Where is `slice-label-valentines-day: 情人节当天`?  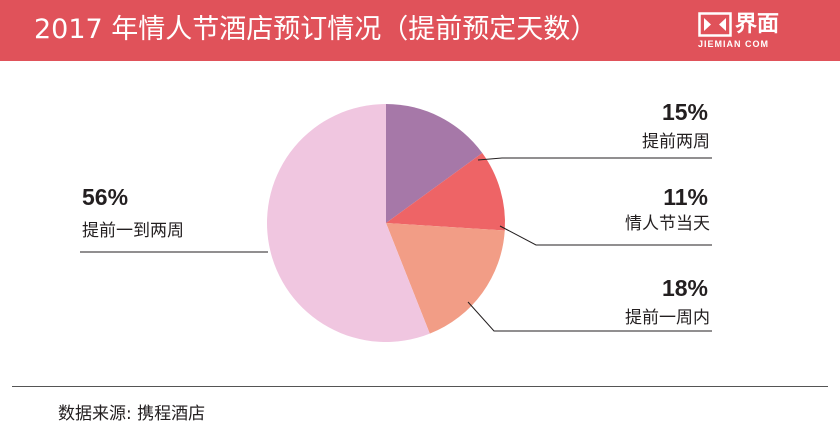
slice-label-valentines-day: 情人节当天 is located at coordinates (667, 224).